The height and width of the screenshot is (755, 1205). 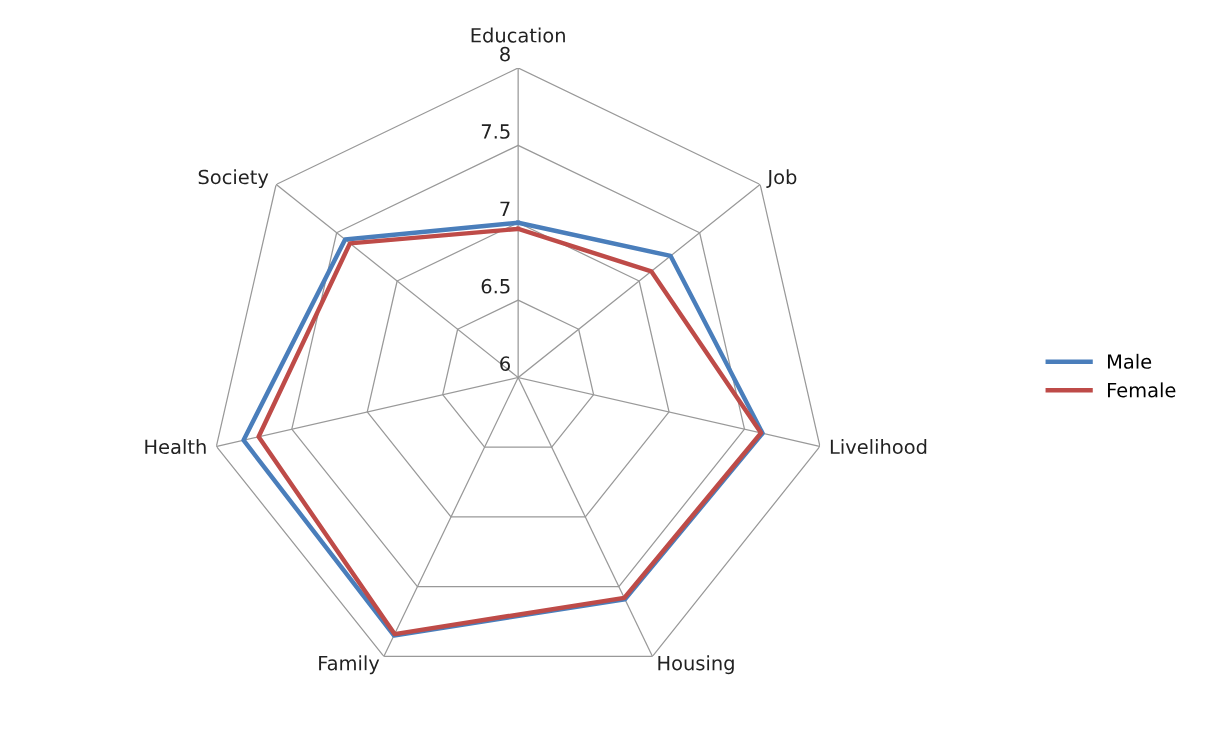 I want to click on y-tick-label: 7.5, so click(x=495, y=131).